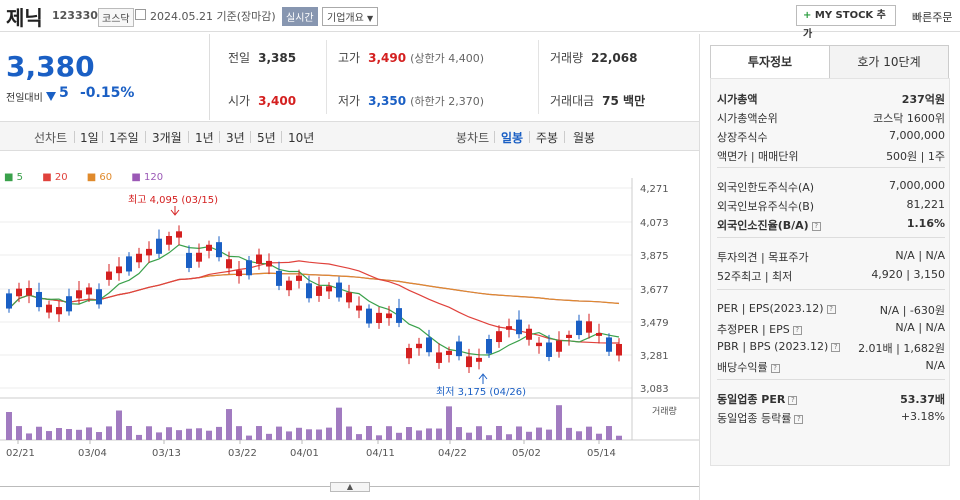 The width and height of the screenshot is (960, 500). Describe the element at coordinates (153, 177) in the screenshot. I see `legend-ma120-label: 120` at that location.